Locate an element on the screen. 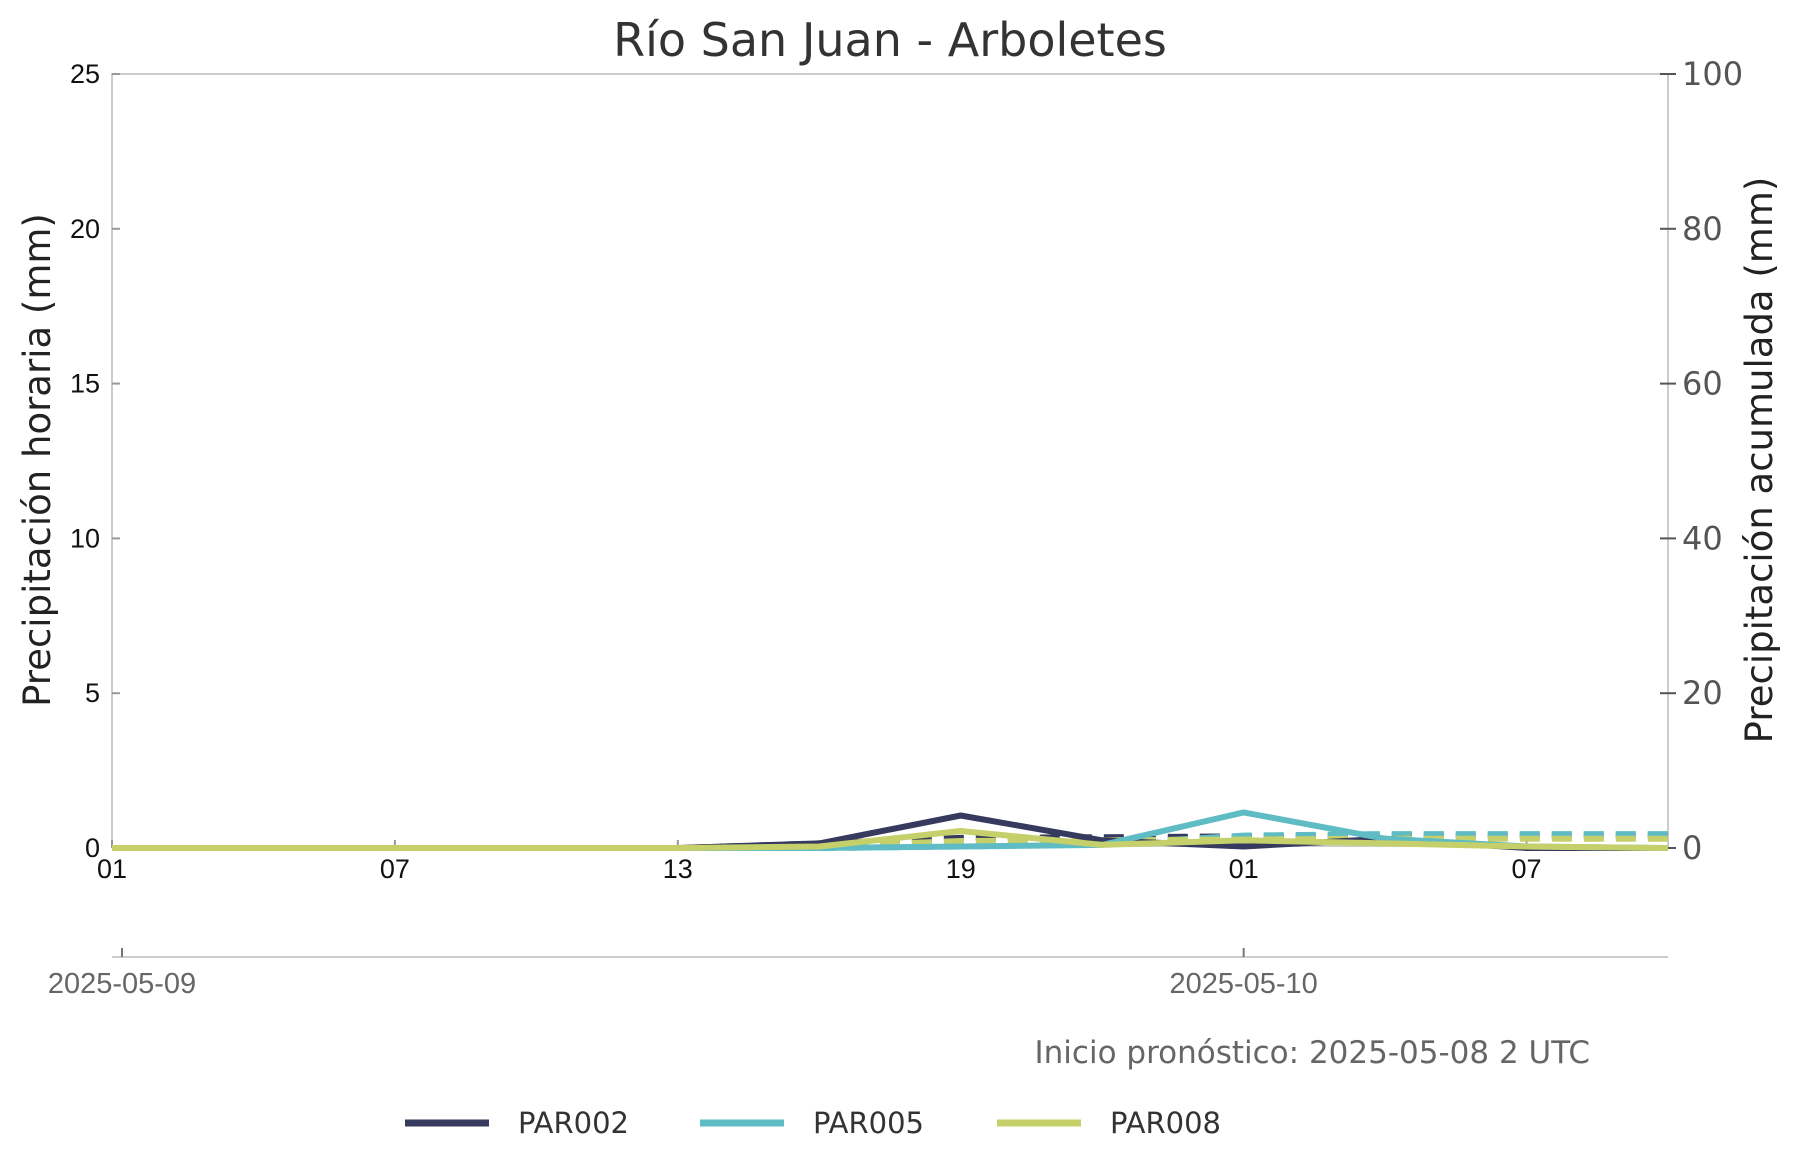 The width and height of the screenshot is (1799, 1176). left-y-tick-label: 25 is located at coordinates (85, 74).